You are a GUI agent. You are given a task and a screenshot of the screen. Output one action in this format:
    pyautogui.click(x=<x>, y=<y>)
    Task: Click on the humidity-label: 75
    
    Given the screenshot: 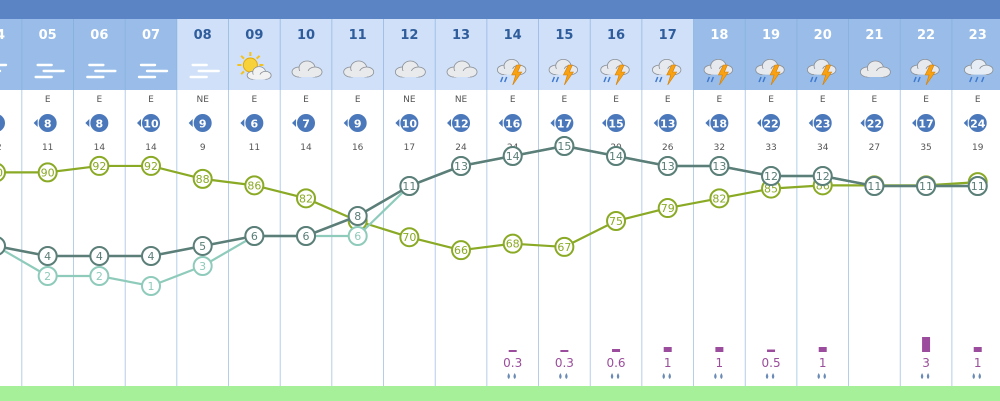 What is the action you would take?
    pyautogui.click(x=616, y=221)
    